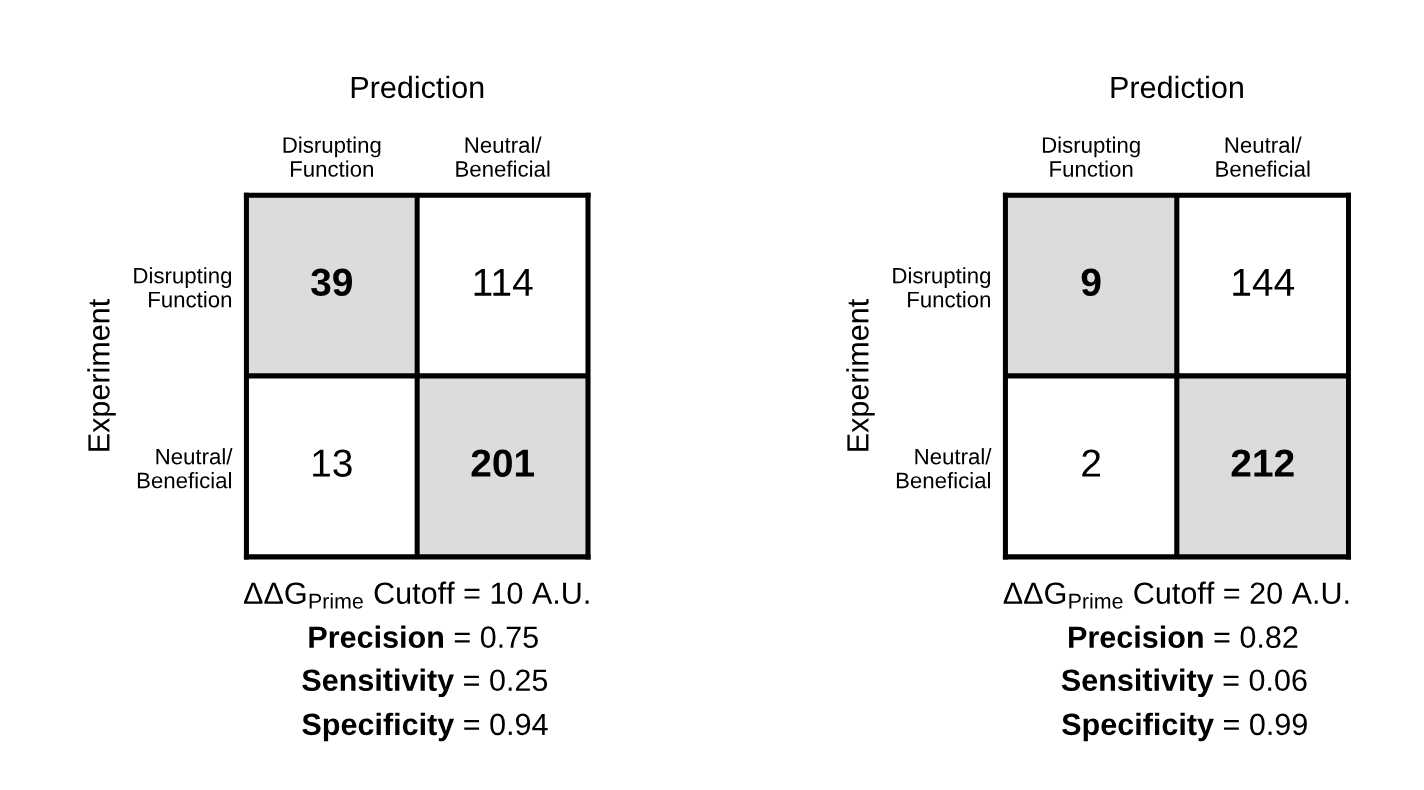 This screenshot has width=1424, height=790. Describe the element at coordinates (425, 683) in the screenshot. I see `text: Sensitivity = 0.25` at that location.